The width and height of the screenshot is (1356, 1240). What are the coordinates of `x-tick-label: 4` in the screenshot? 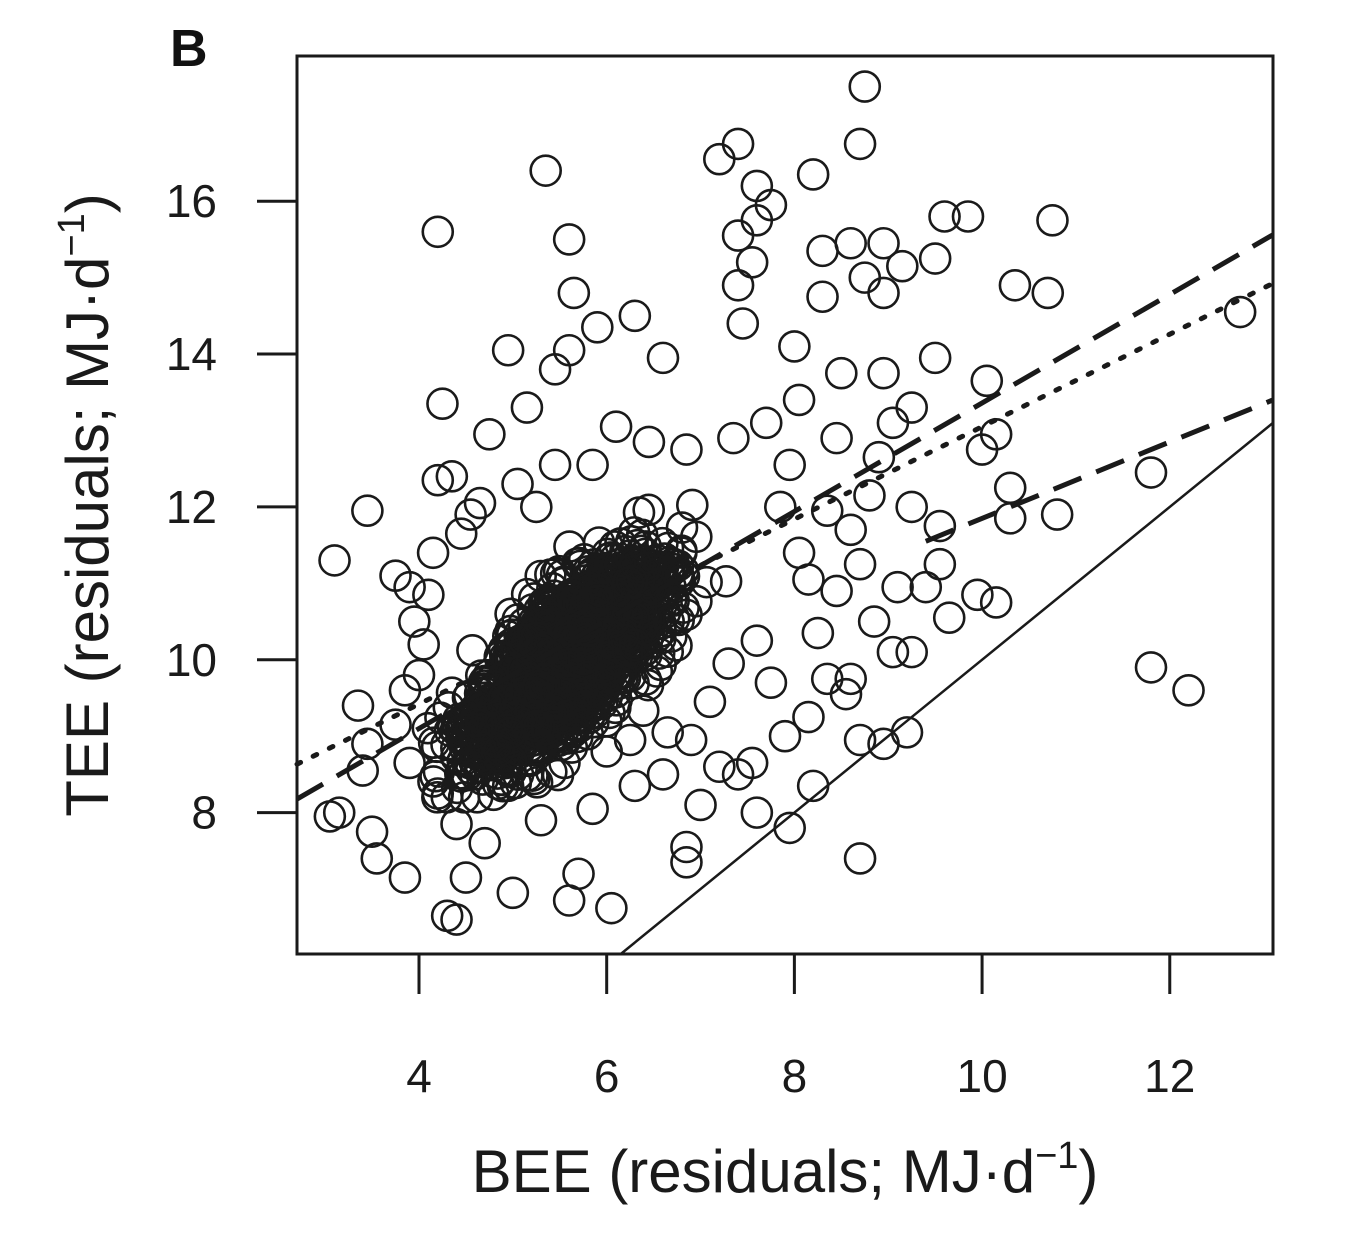 It's located at (419, 1076).